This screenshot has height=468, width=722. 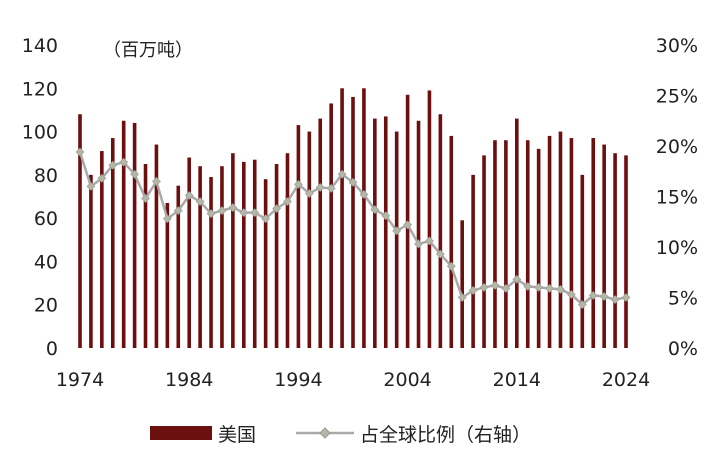 What do you see at coordinates (46, 176) in the screenshot?
I see `y-left-tick-label: 80` at bounding box center [46, 176].